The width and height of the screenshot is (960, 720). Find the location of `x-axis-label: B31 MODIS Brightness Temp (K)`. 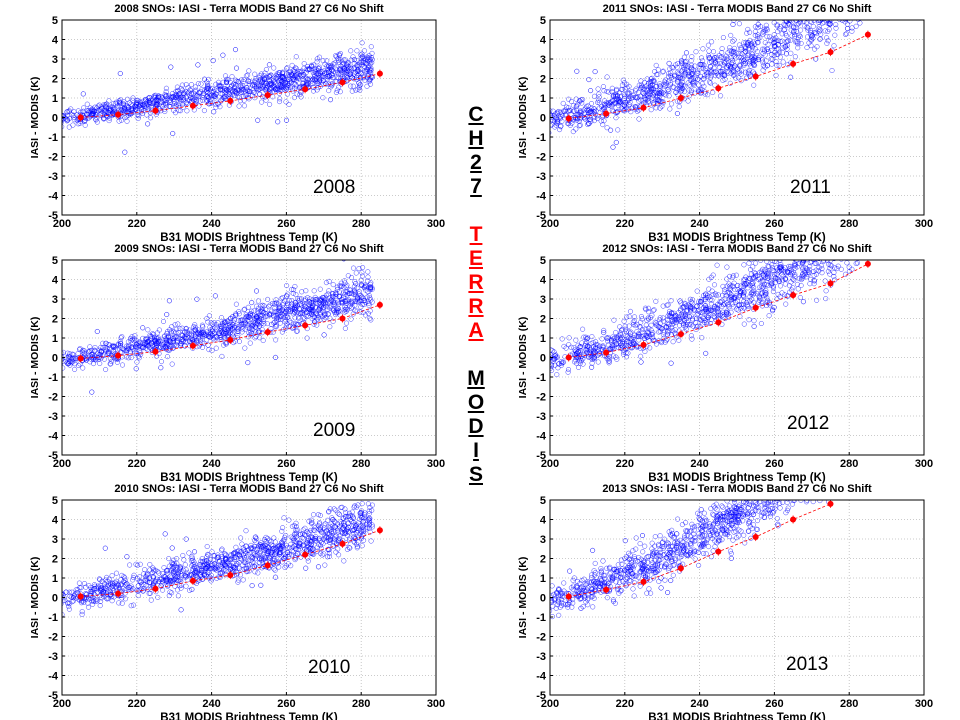

x-axis-label: B31 MODIS Brightness Temp (K) is located at coordinates (249, 238).